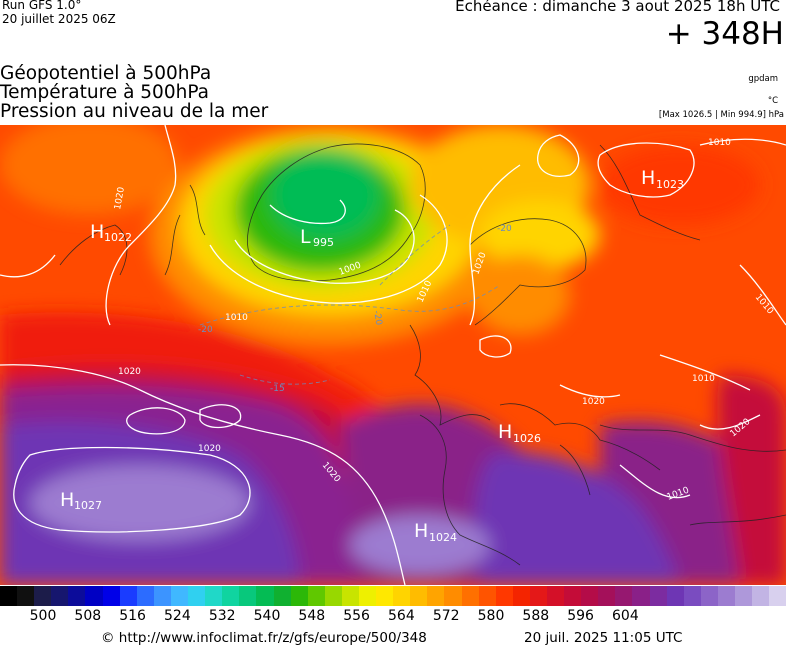 The width and height of the screenshot is (786, 648). I want to click on scale-tick-label: 540, so click(267, 616).